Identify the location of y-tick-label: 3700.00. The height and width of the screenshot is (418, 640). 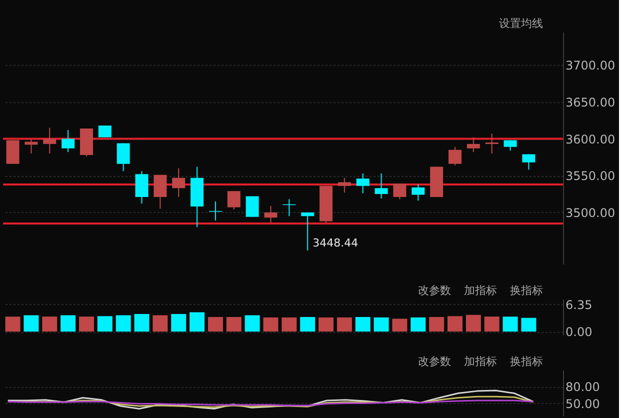
(591, 65).